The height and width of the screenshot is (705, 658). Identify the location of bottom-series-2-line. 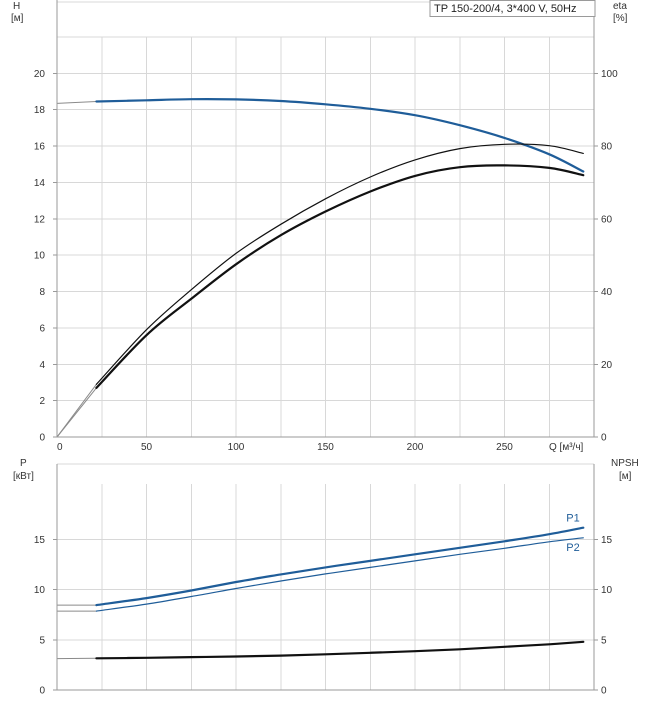
(339, 650).